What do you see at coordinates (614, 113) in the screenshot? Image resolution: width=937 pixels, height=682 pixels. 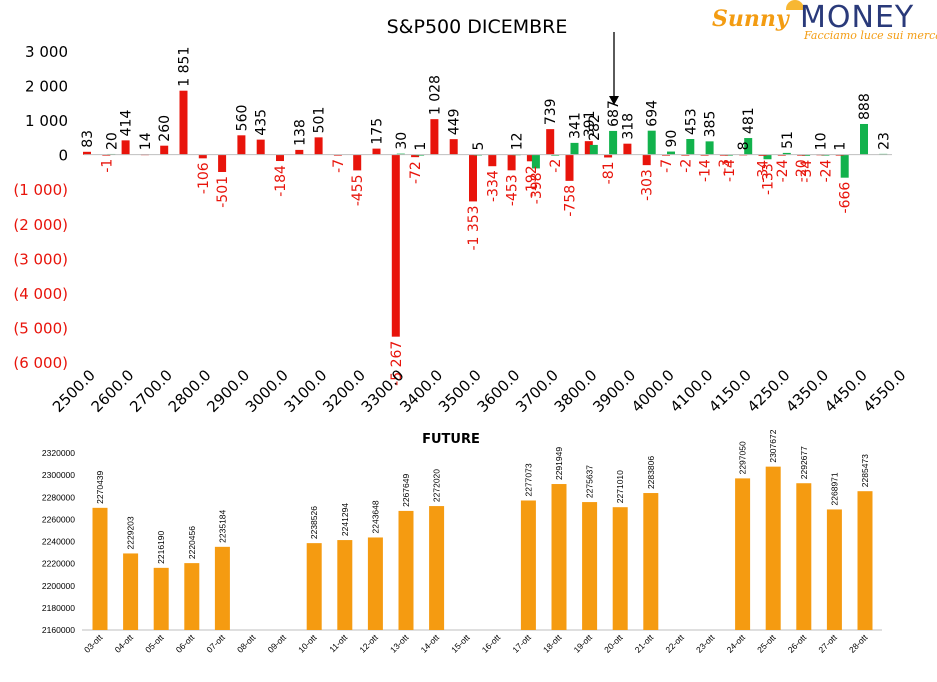 I see `data-label: 687` at bounding box center [614, 113].